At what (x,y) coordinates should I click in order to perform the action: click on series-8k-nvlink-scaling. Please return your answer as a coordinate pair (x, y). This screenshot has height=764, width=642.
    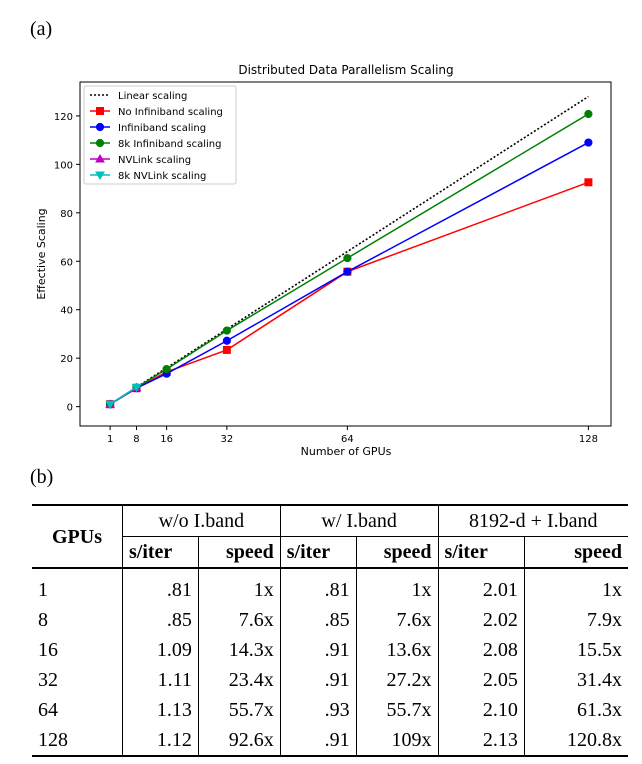
    Looking at the image, I should click on (123, 396).